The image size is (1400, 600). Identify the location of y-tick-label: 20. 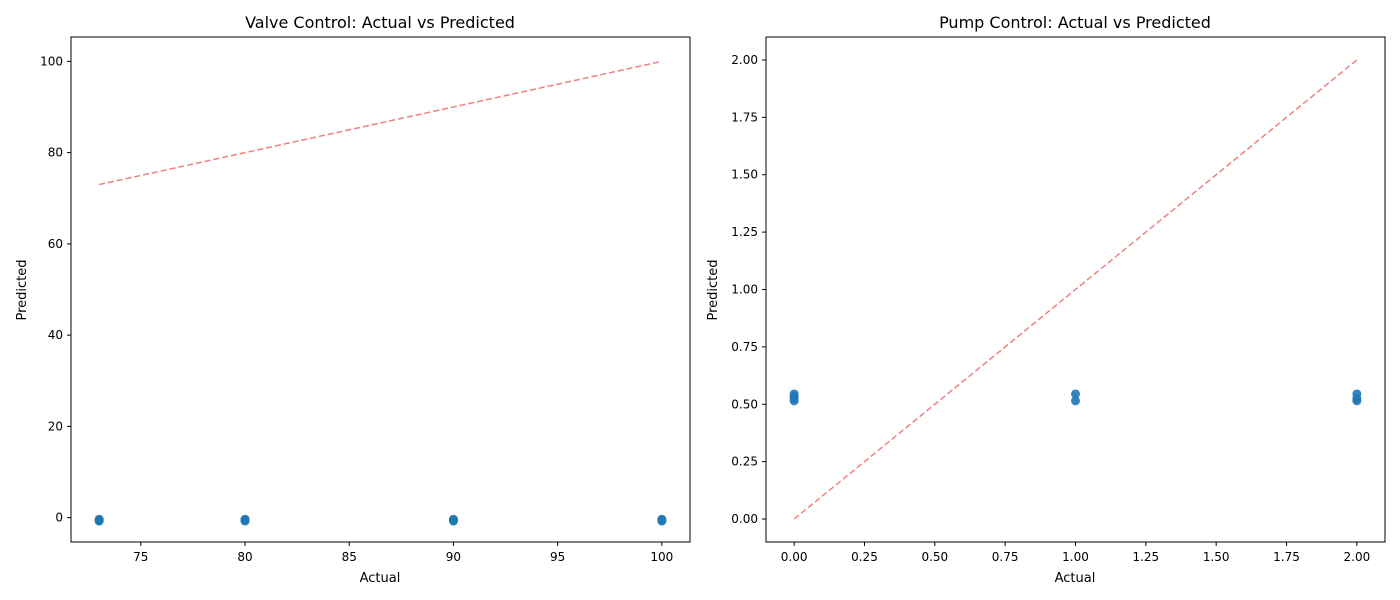
(55, 426).